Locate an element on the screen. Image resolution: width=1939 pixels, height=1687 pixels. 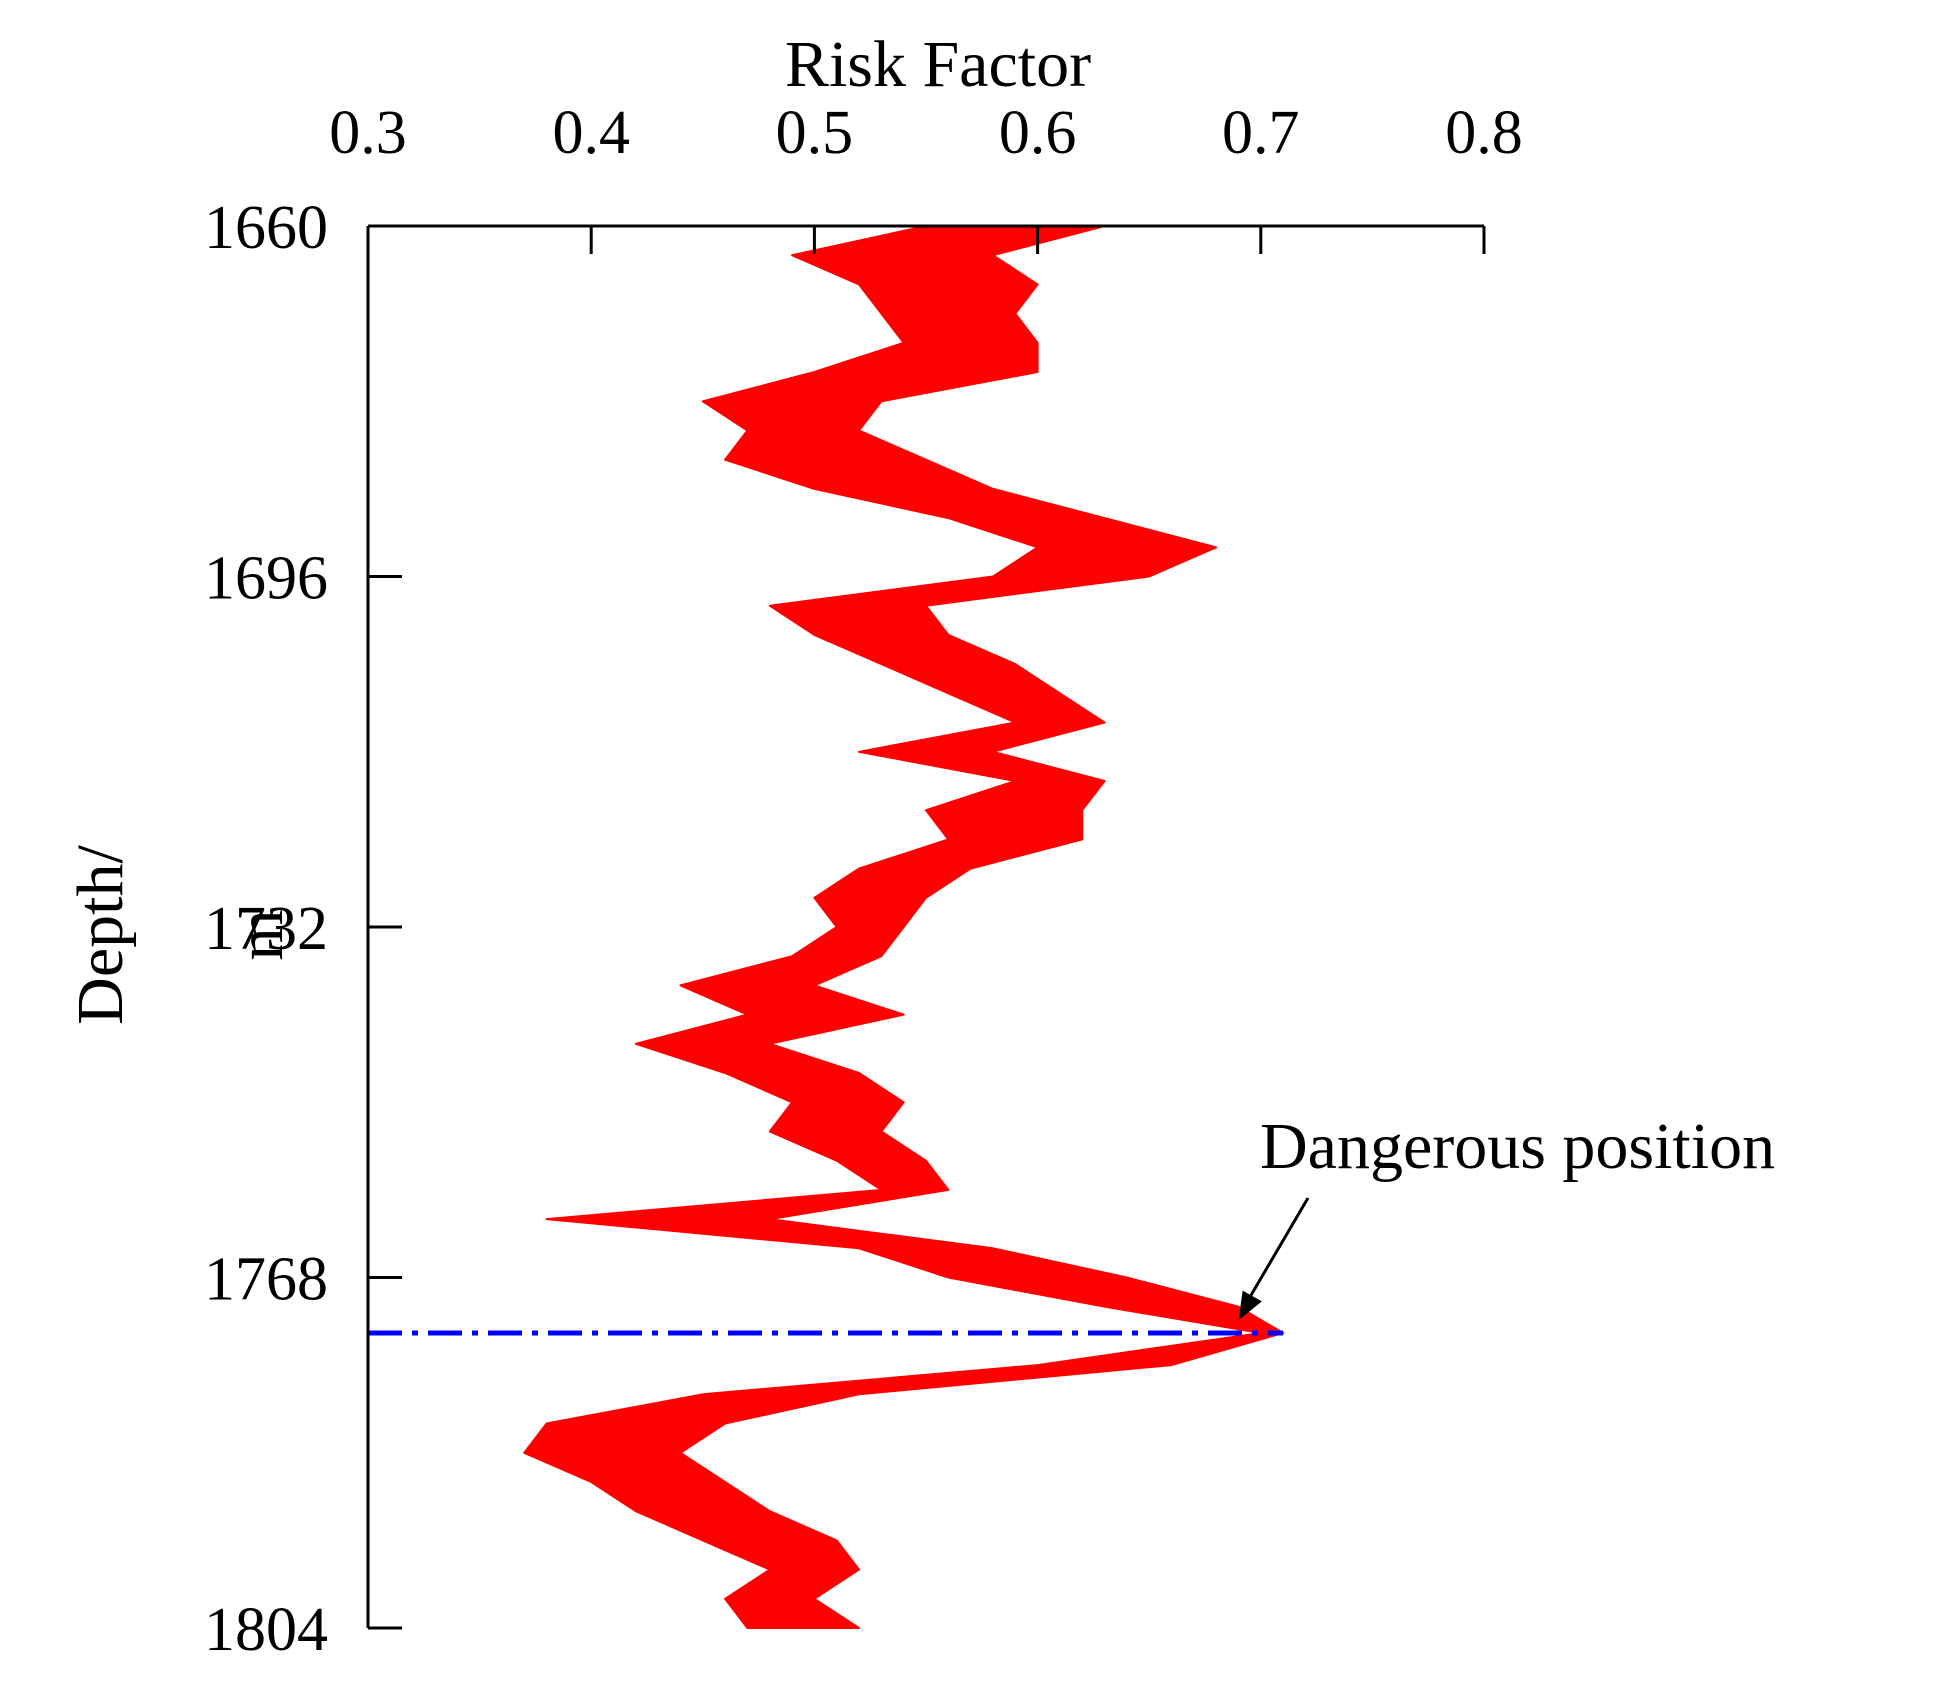
annotation-arrow-shaft is located at coordinates (1276, 1252).